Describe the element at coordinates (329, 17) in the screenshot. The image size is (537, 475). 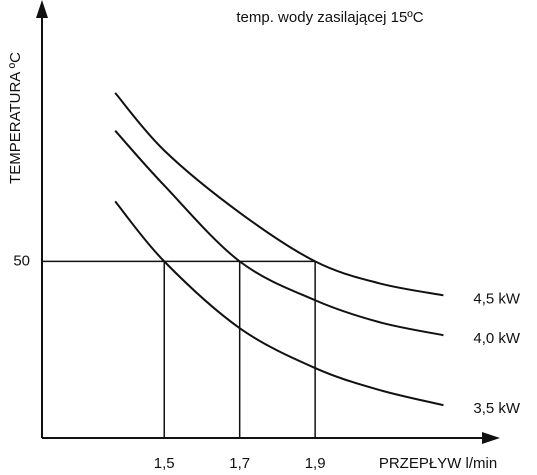
I see `chart-title: temp. wody zasilającej 15ºC` at that location.